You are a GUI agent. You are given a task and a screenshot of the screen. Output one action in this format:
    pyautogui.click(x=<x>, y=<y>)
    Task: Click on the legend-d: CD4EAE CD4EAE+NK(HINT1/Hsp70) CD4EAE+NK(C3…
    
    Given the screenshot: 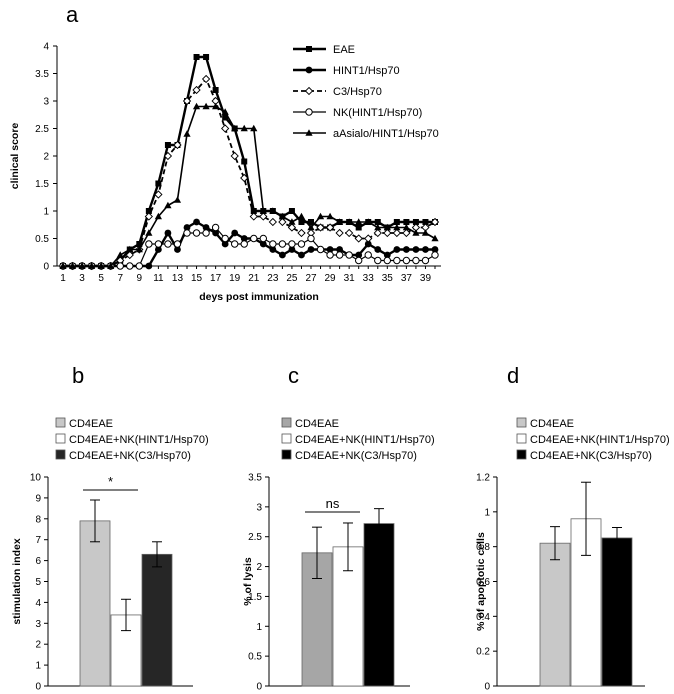 What is the action you would take?
    pyautogui.click(x=593, y=439)
    